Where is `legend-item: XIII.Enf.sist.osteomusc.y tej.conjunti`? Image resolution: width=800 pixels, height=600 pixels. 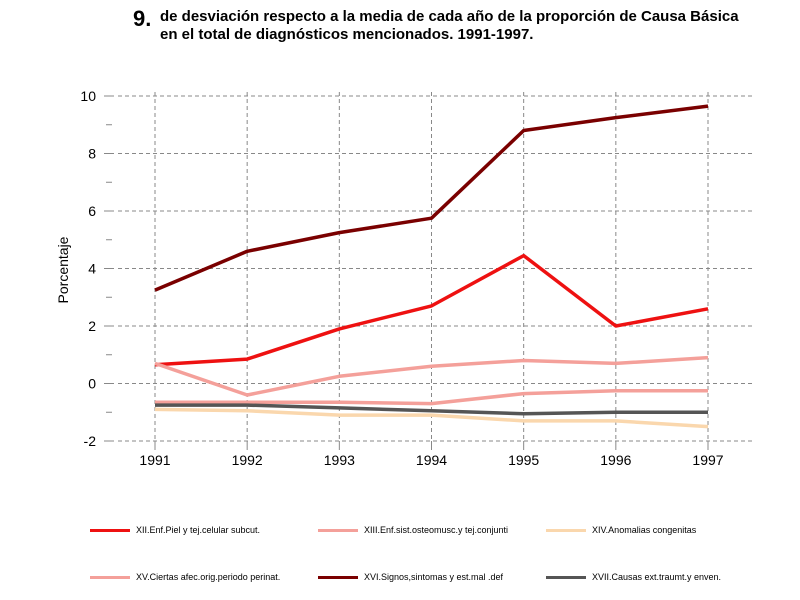
legend-item: XIII.Enf.sist.osteomusc.y tej.conjunti is located at coordinates (413, 530).